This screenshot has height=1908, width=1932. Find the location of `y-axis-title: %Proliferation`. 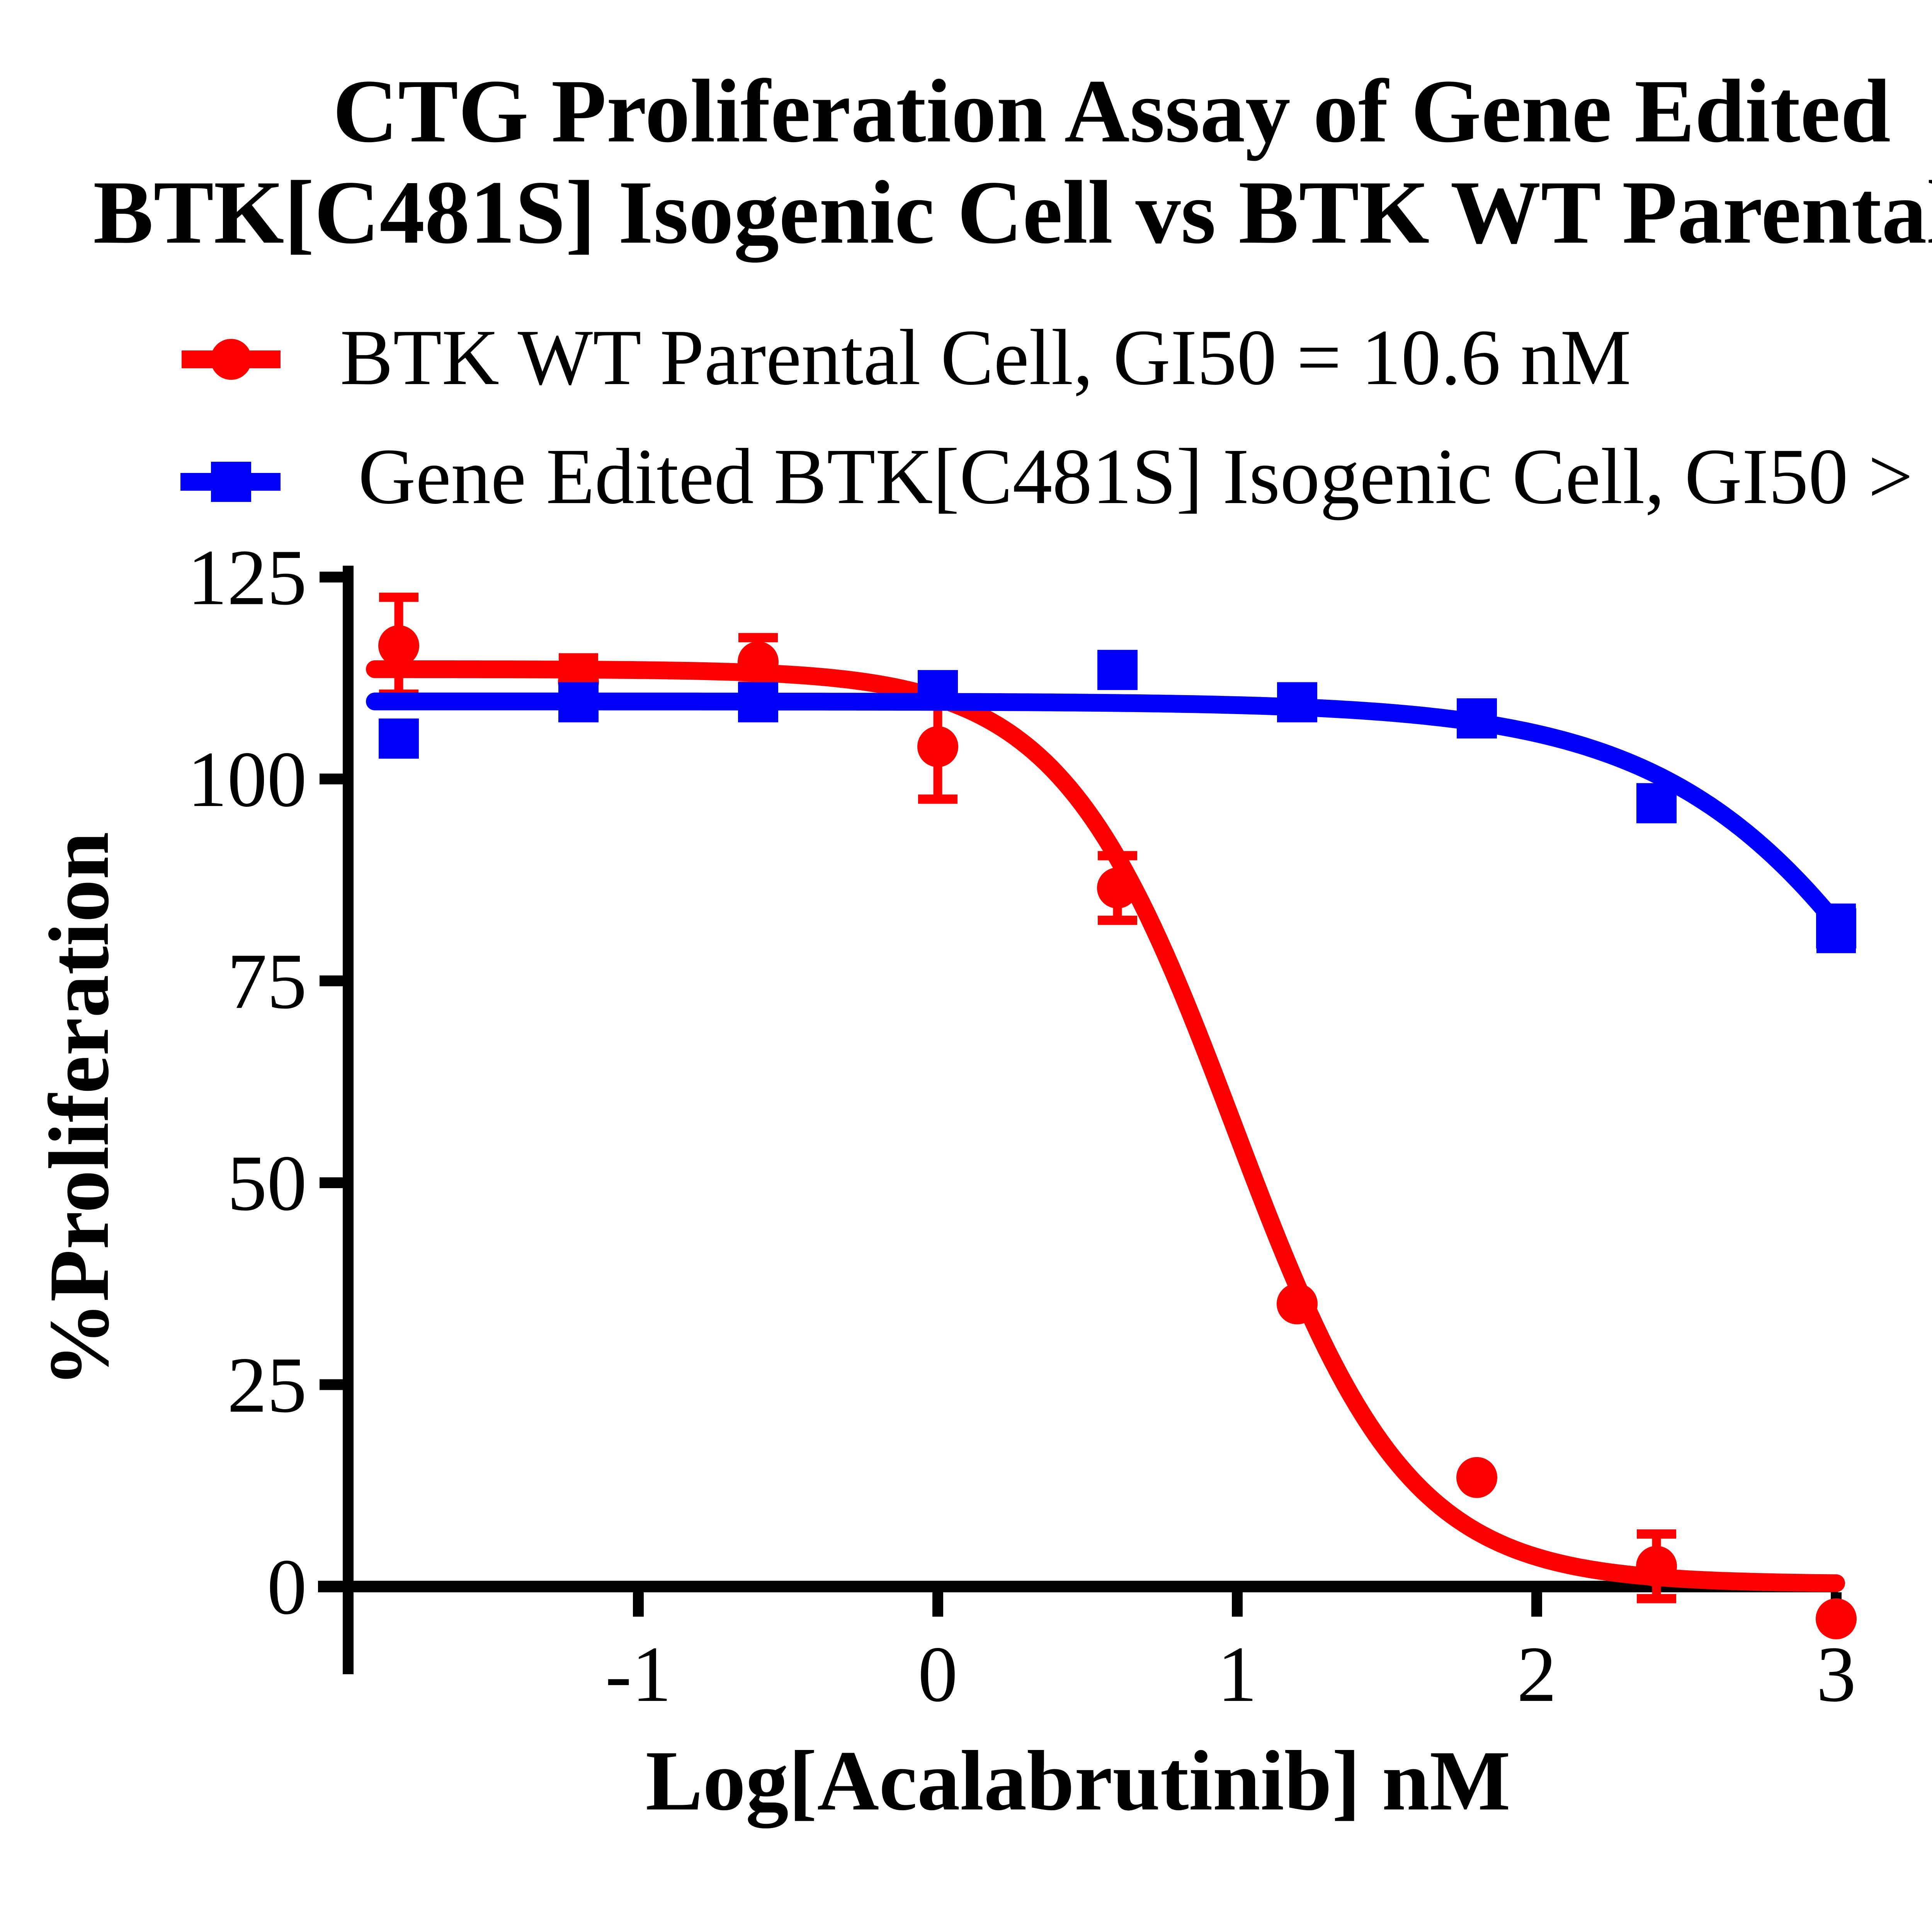

y-axis-title: %Proliferation is located at coordinates (79, 1110).